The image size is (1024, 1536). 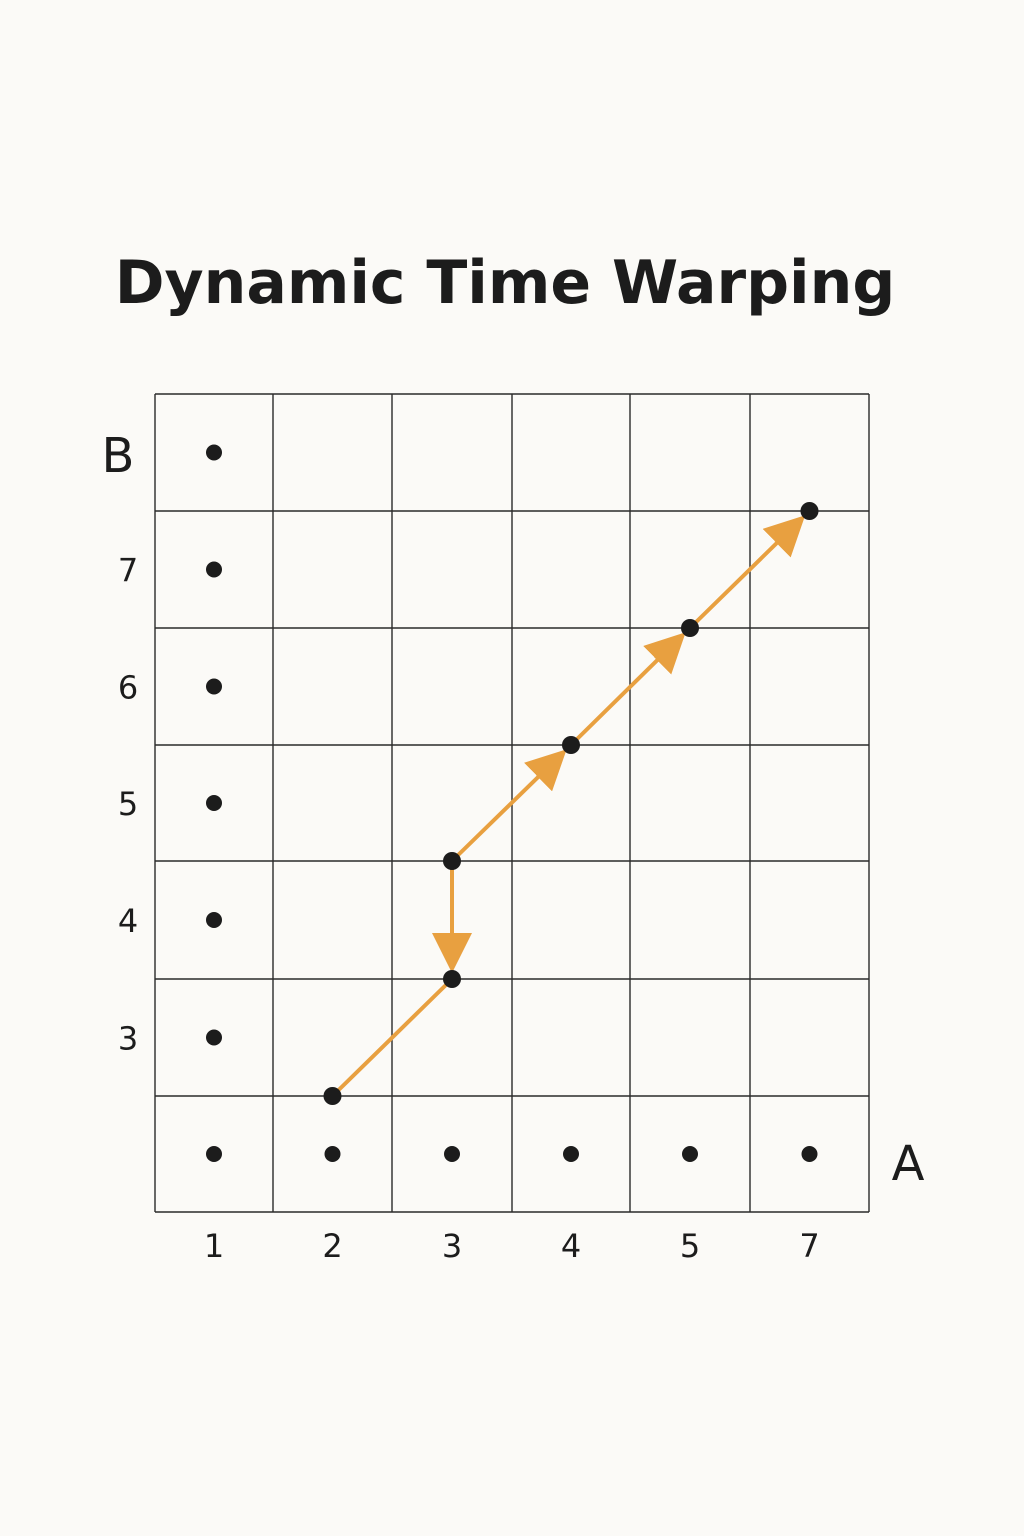 What do you see at coordinates (452, 1246) in the screenshot?
I see `x-tick-label: 3` at bounding box center [452, 1246].